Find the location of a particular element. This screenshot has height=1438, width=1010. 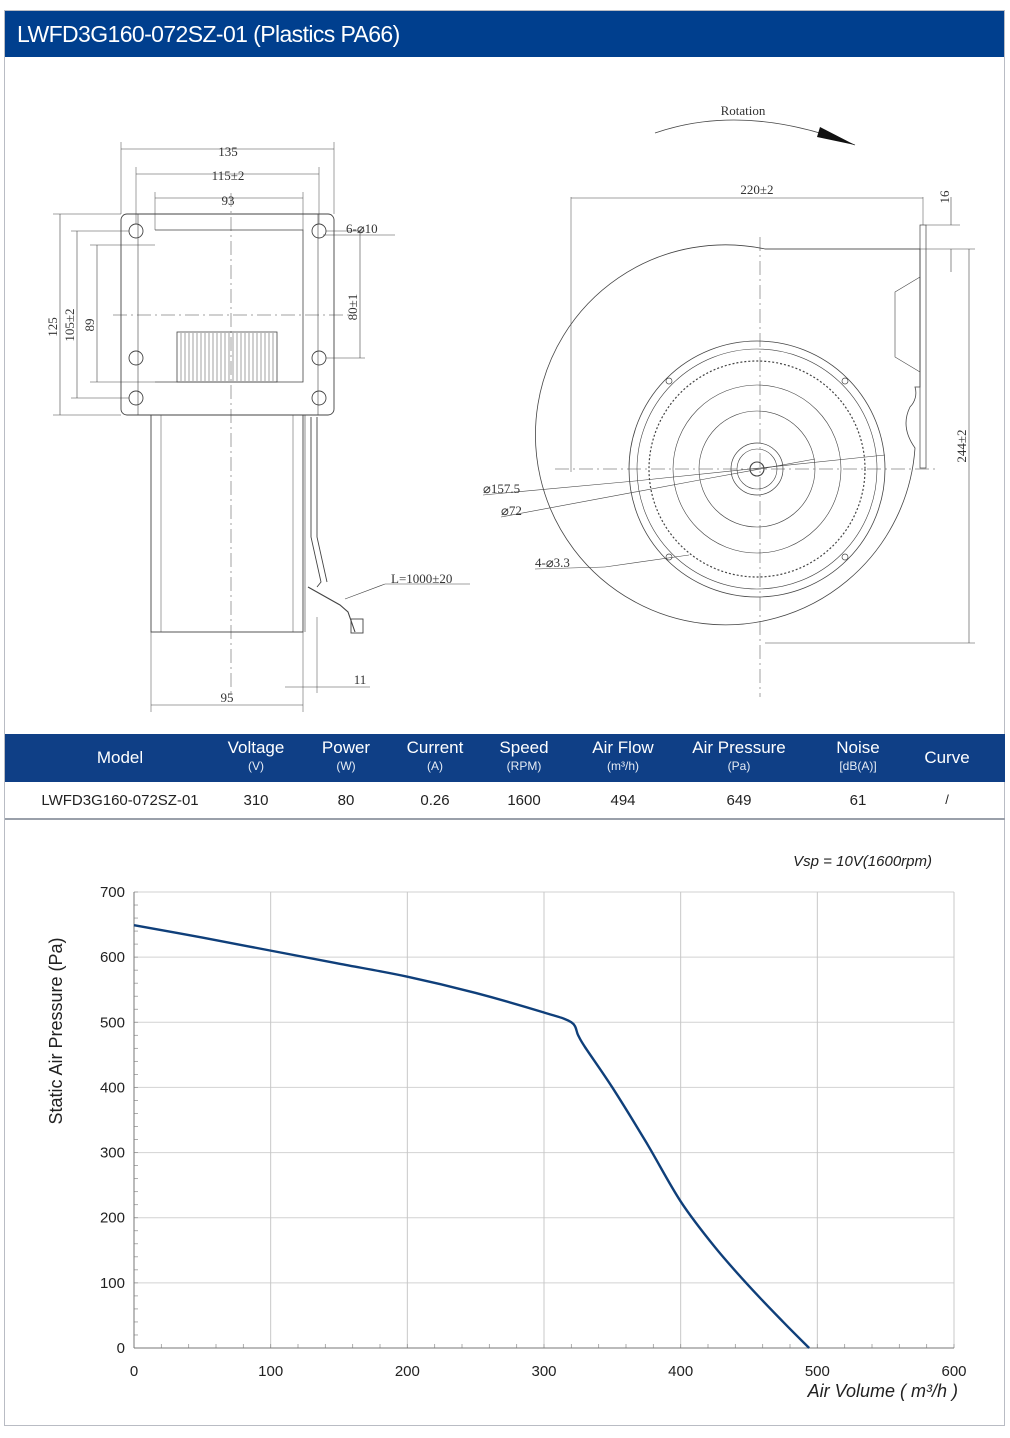

header-current: Current (A) is located at coordinates (435, 755).